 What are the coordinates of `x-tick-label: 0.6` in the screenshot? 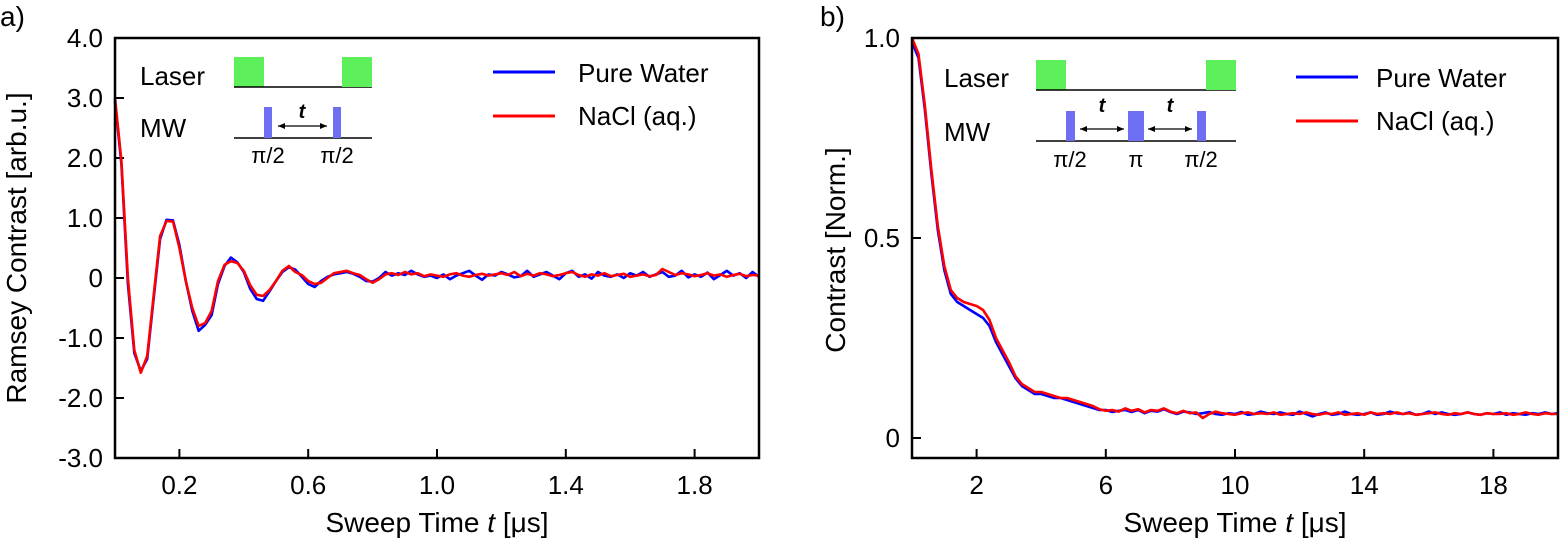 It's located at (308, 485).